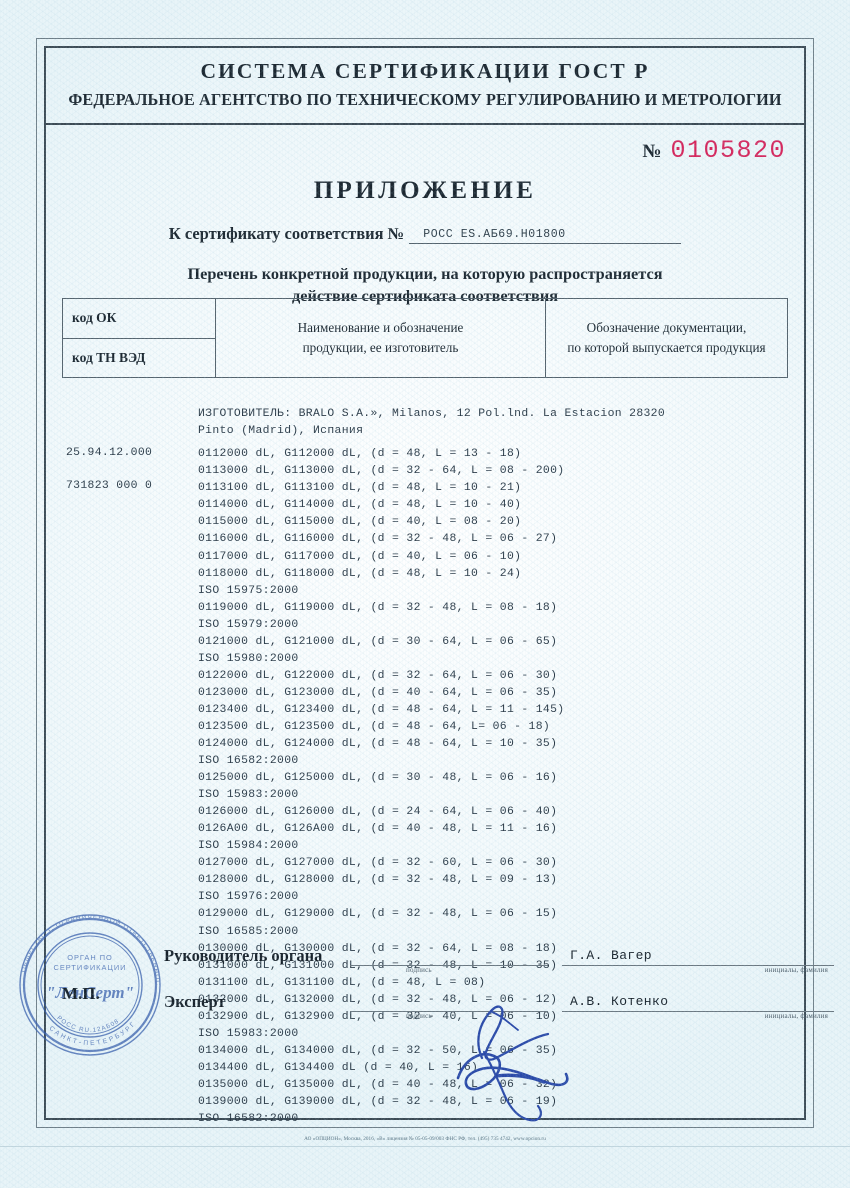  I want to click on side-code-column: 25.94.12.000 731823 000 0, so click(131, 469).